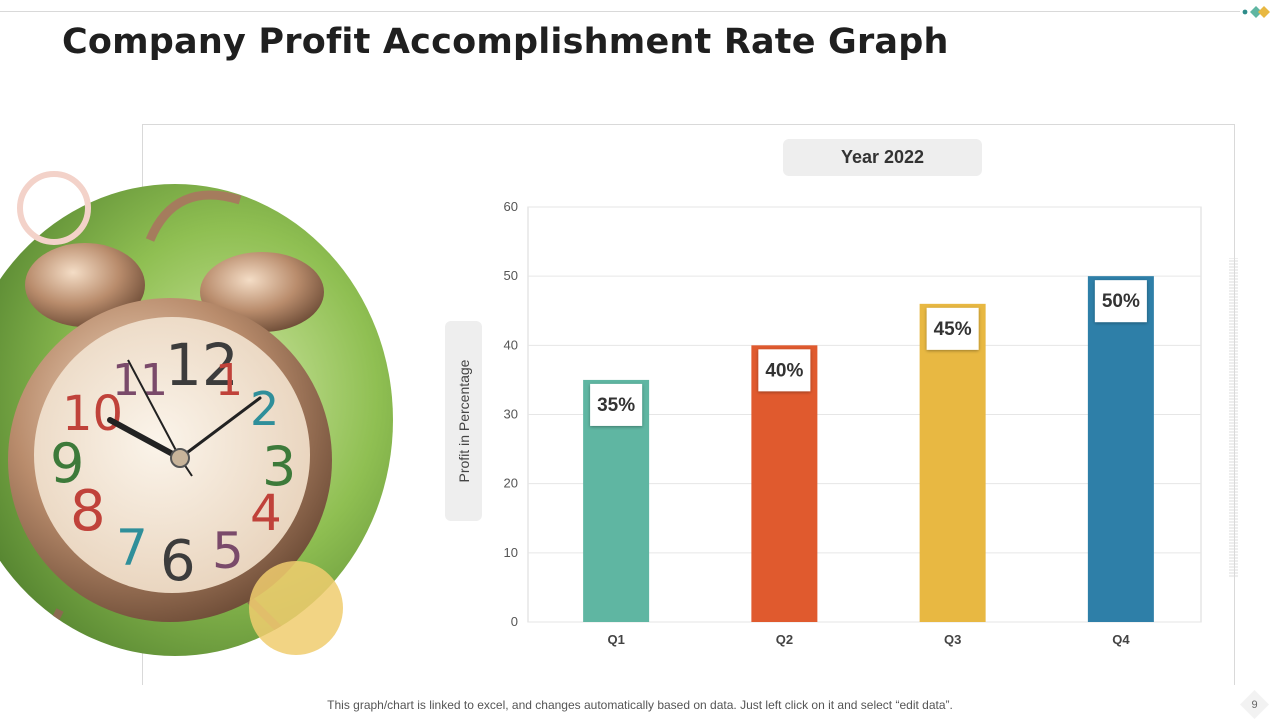 This screenshot has width=1280, height=720. Describe the element at coordinates (784, 639) in the screenshot. I see `x-tick-label: Q2` at that location.